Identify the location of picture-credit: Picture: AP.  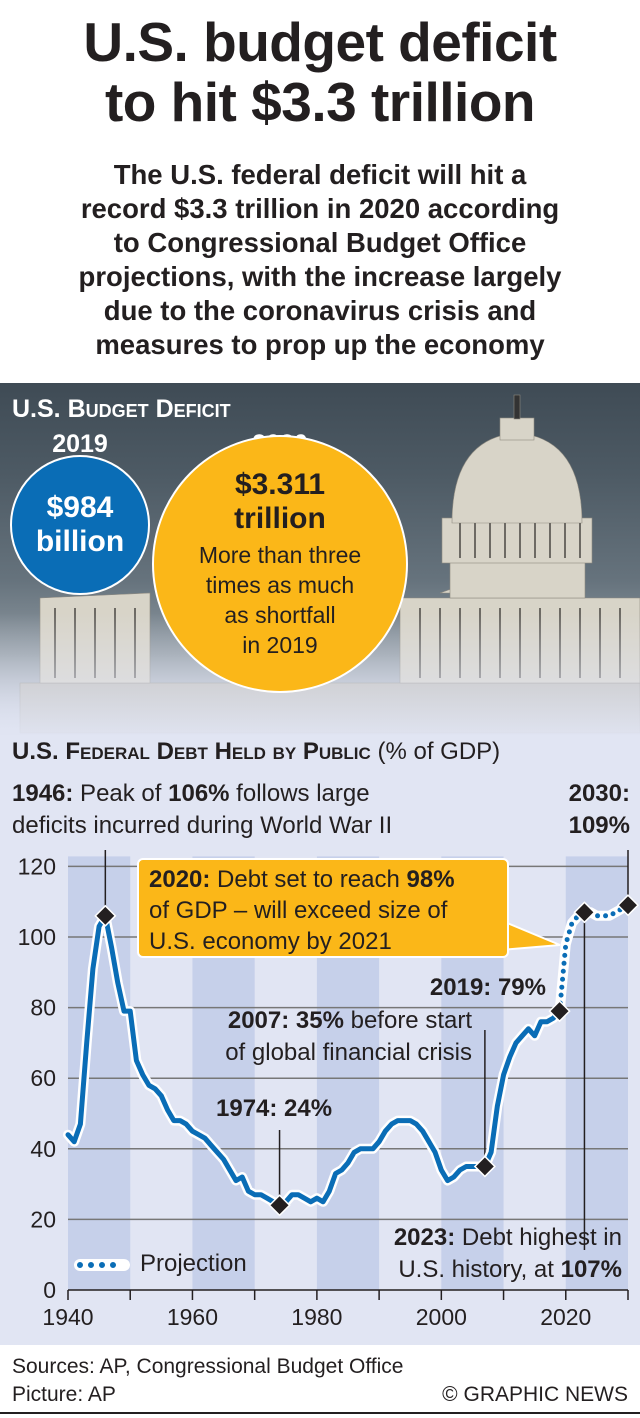
(64, 1394).